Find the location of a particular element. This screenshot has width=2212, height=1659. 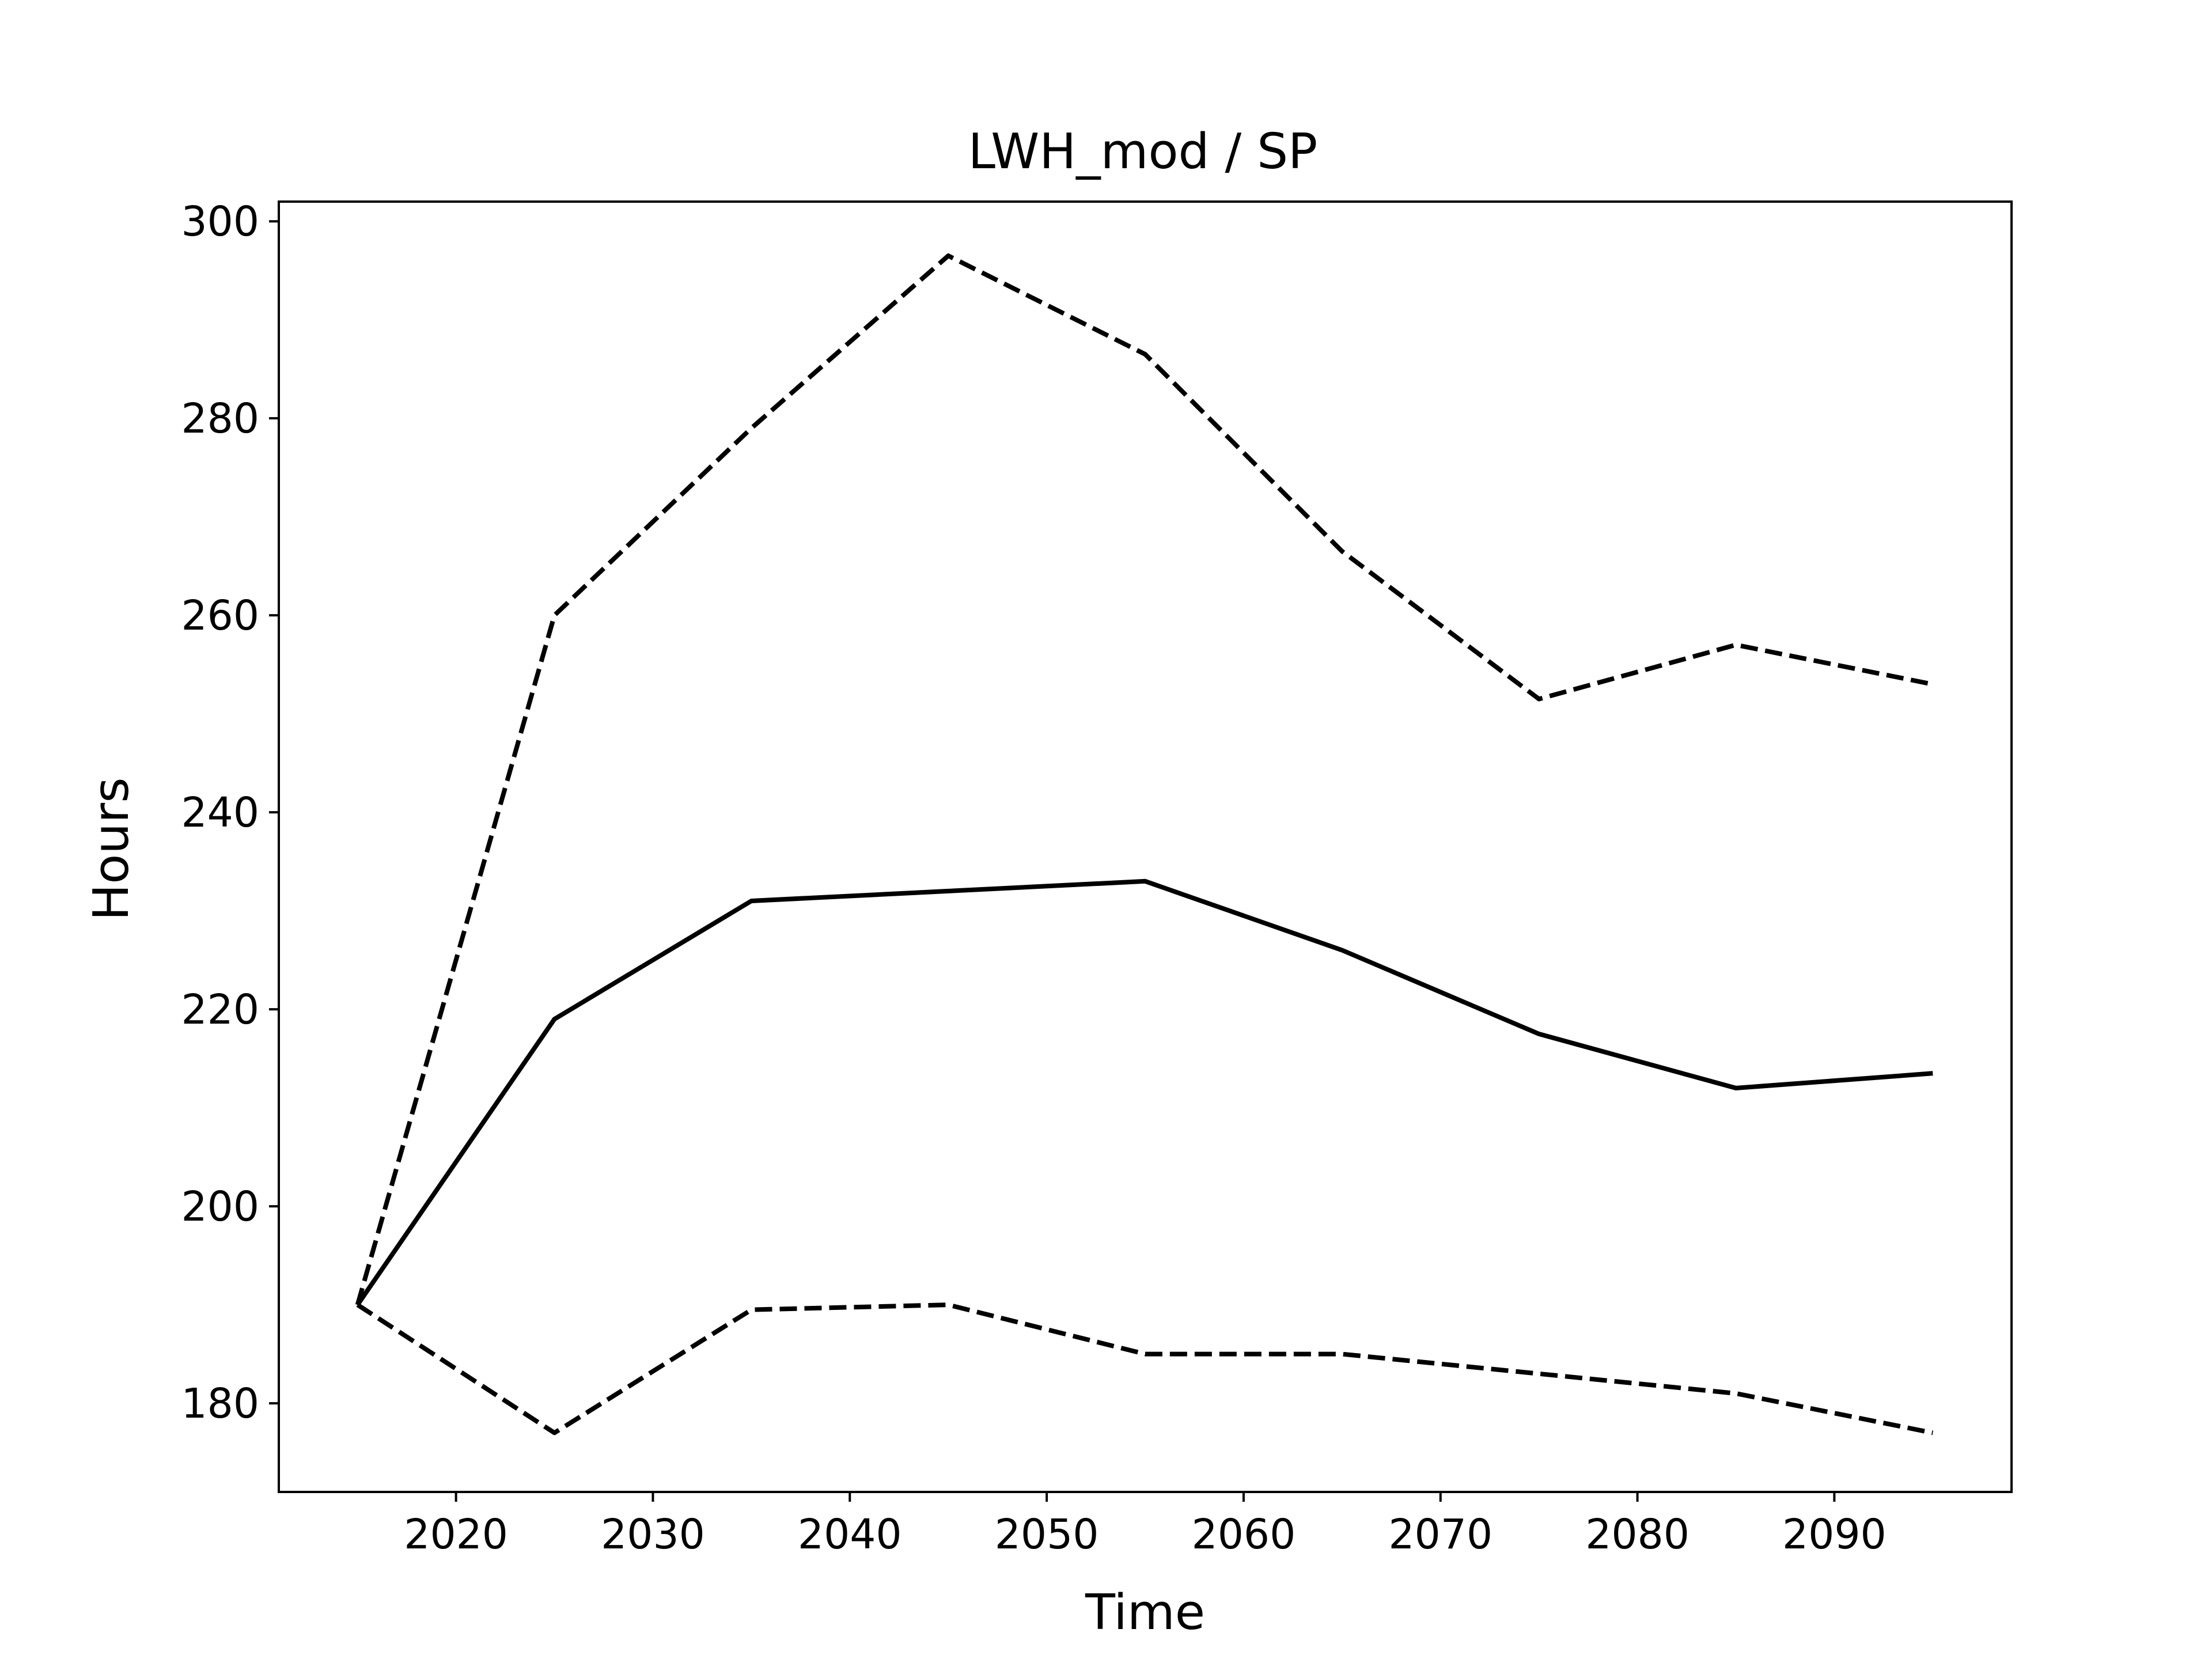

x-tick-label: 2090 is located at coordinates (1834, 1534).